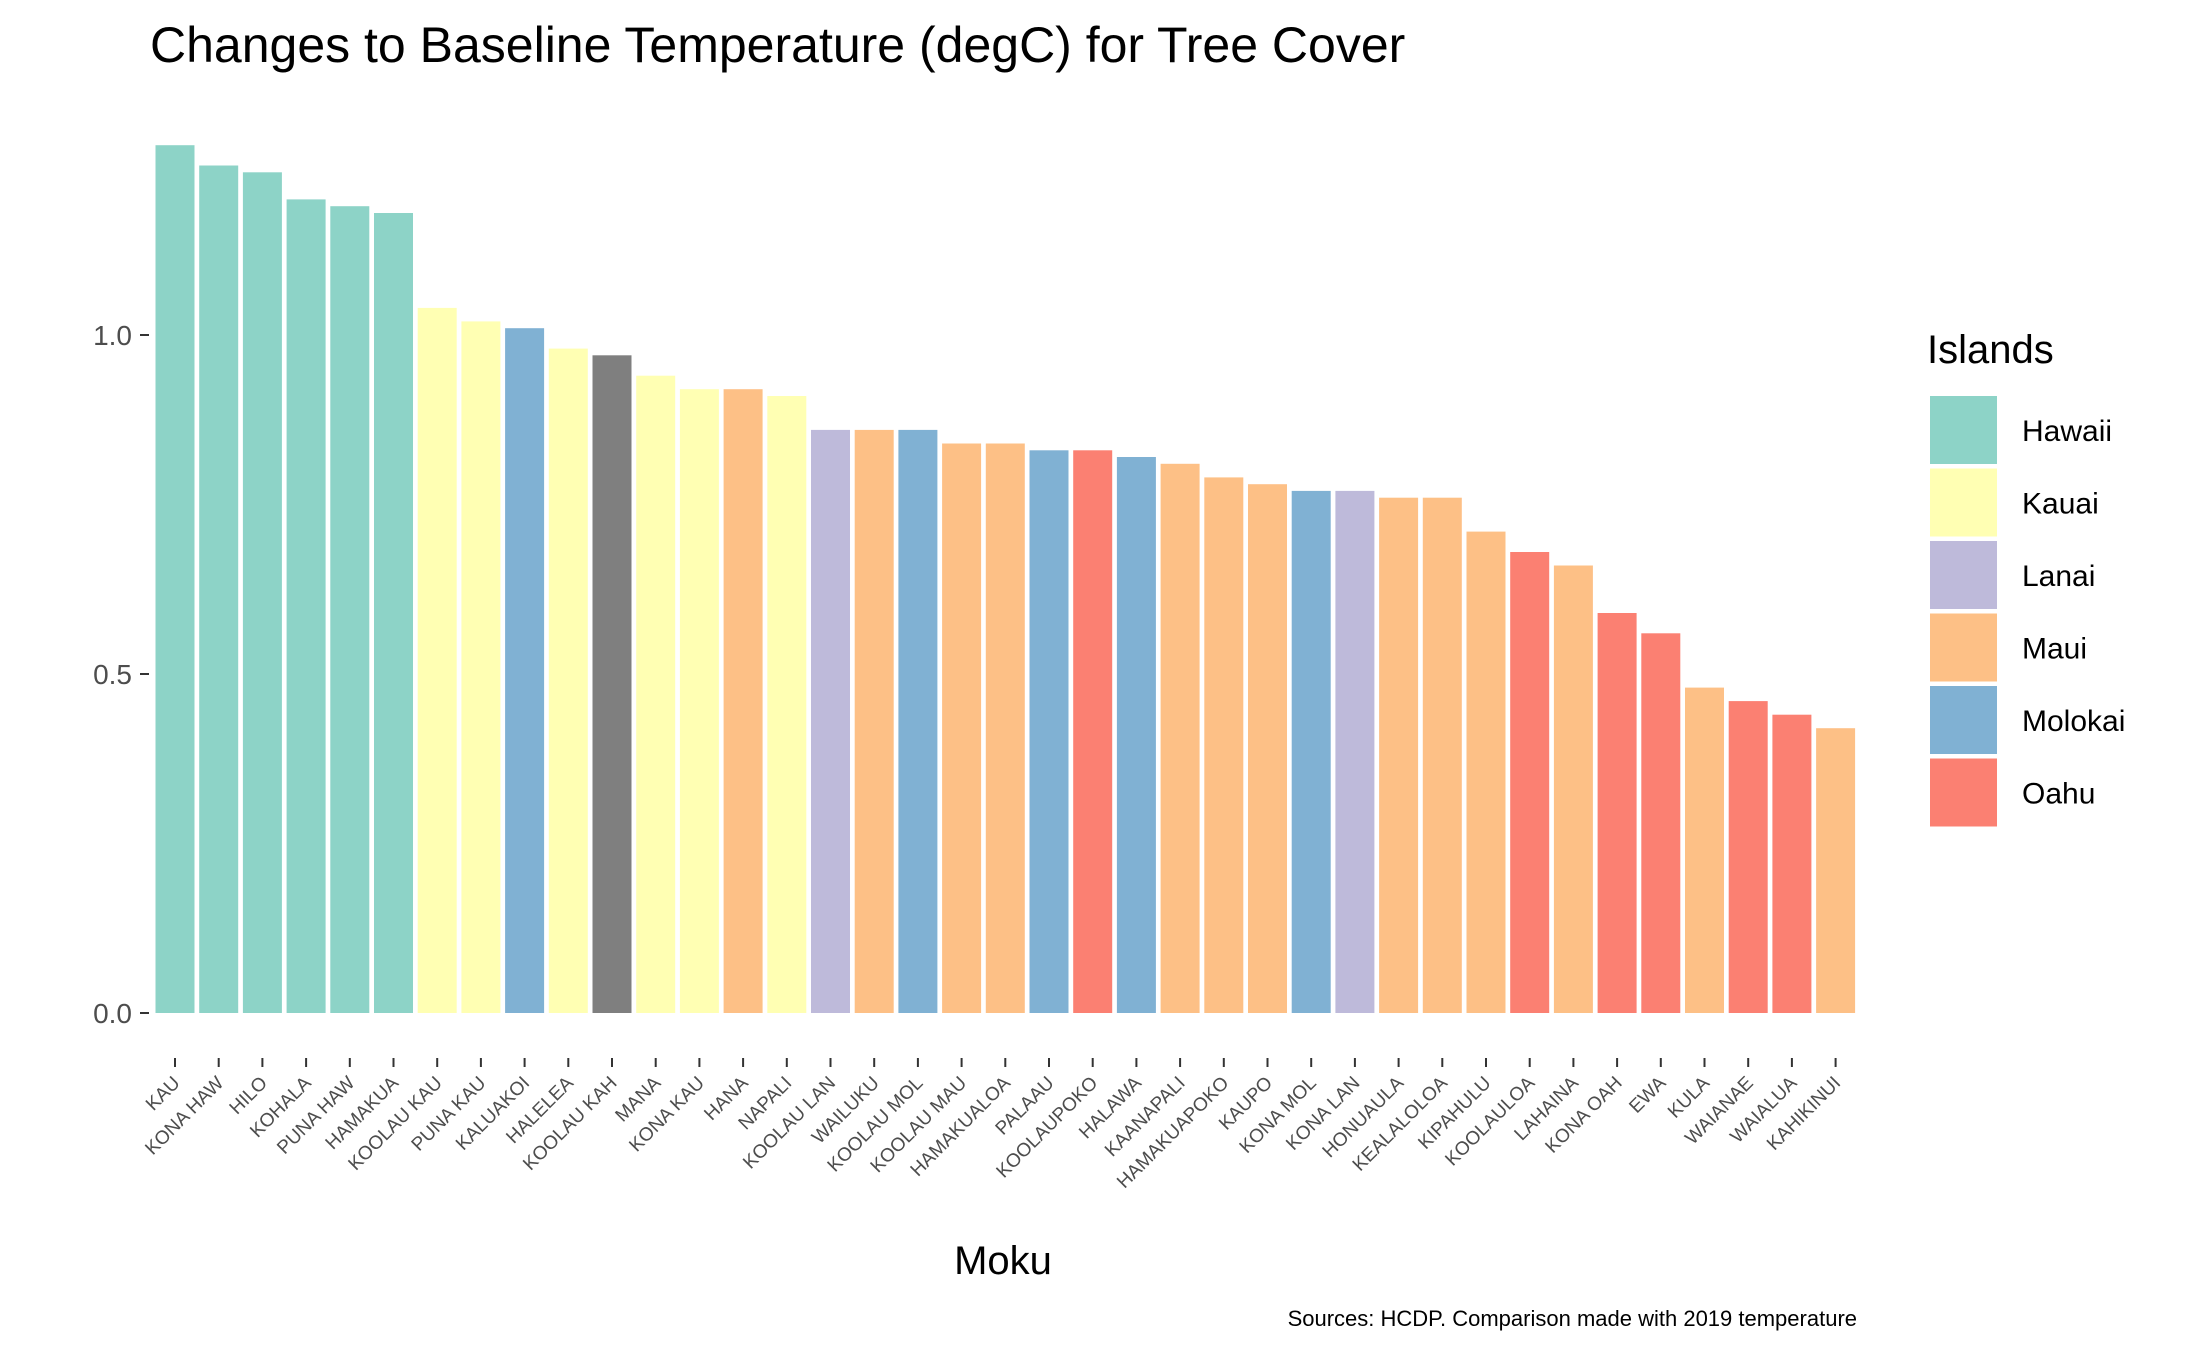 This screenshot has width=2187, height=1351. What do you see at coordinates (1963, 792) in the screenshot?
I see `legend-key-oahu` at bounding box center [1963, 792].